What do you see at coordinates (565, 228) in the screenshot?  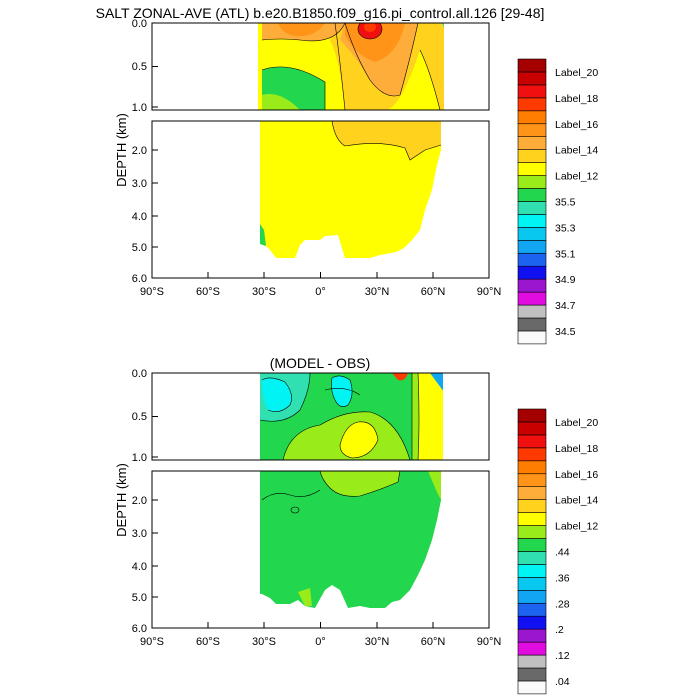 I see `colorbar-label: 35.3` at bounding box center [565, 228].